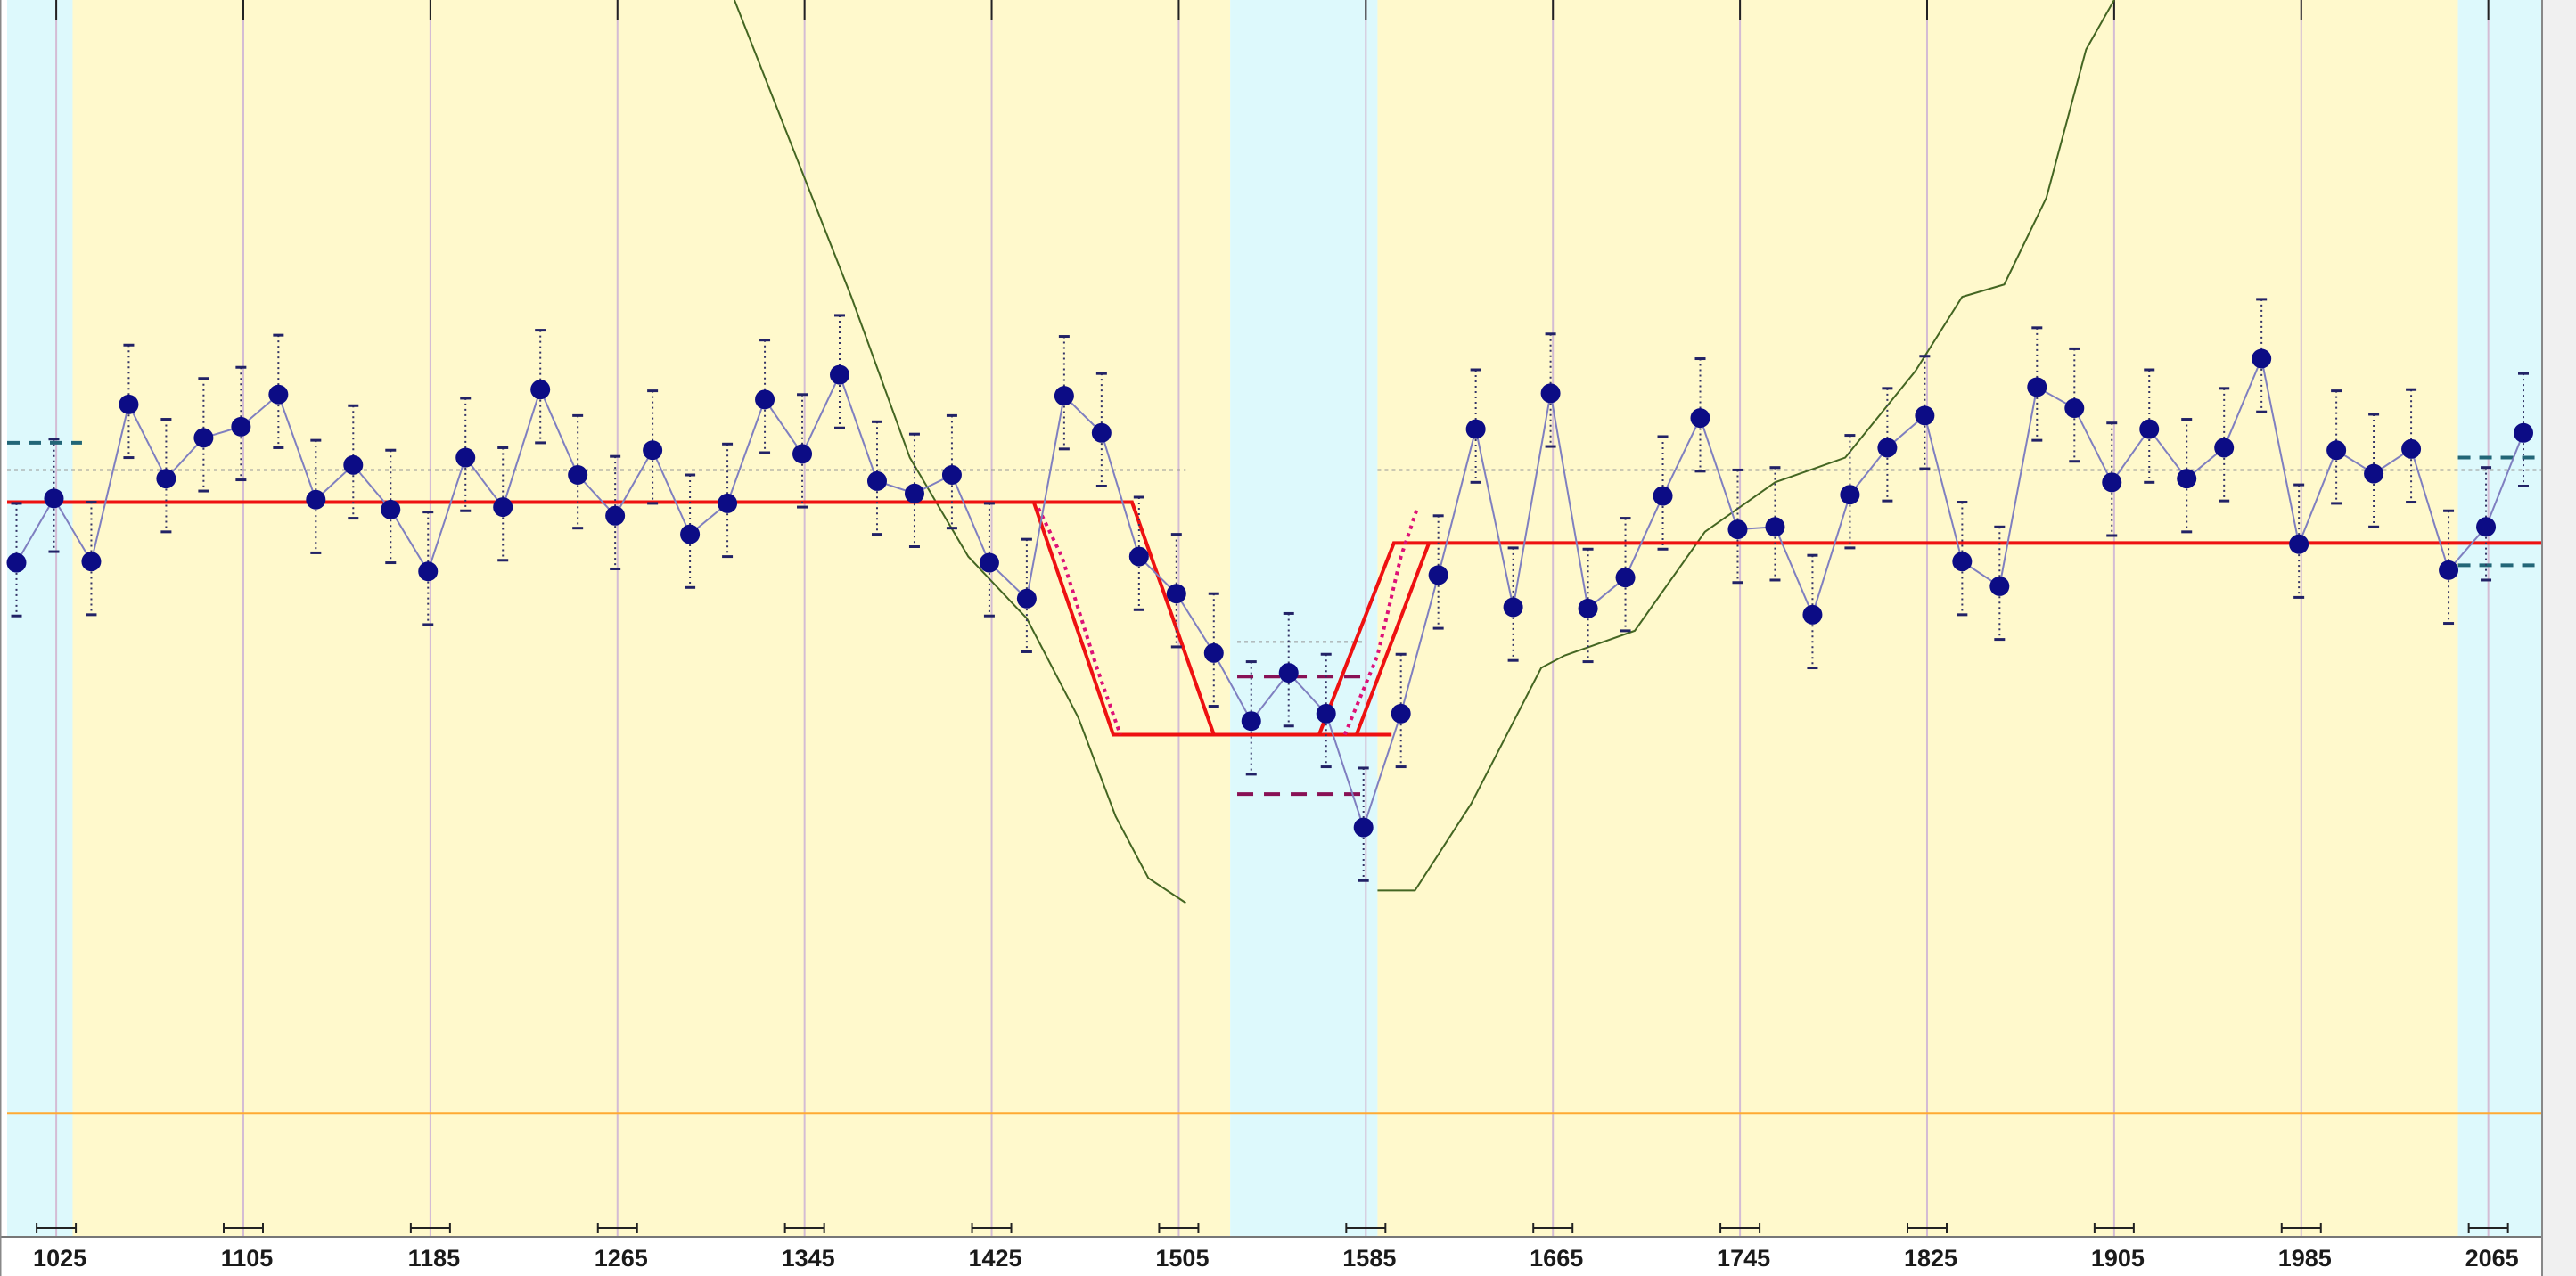 This screenshot has height=1276, width=2576. What do you see at coordinates (1350, 640) in the screenshot?
I see `model-lower-edge-right` at bounding box center [1350, 640].